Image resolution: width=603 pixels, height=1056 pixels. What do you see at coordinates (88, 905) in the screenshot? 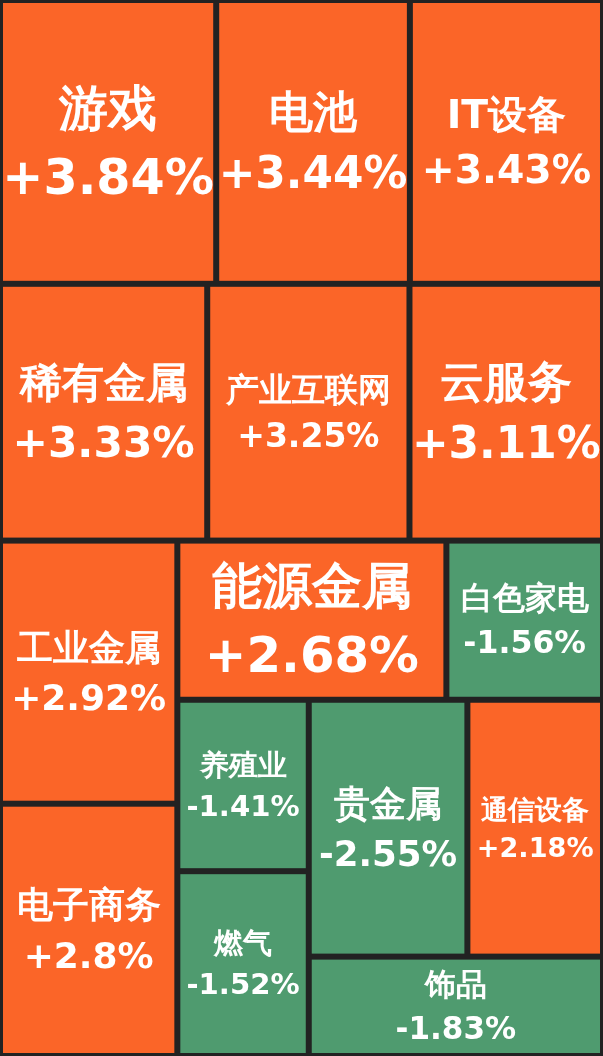
I see `category-label: 电子商务` at bounding box center [88, 905].